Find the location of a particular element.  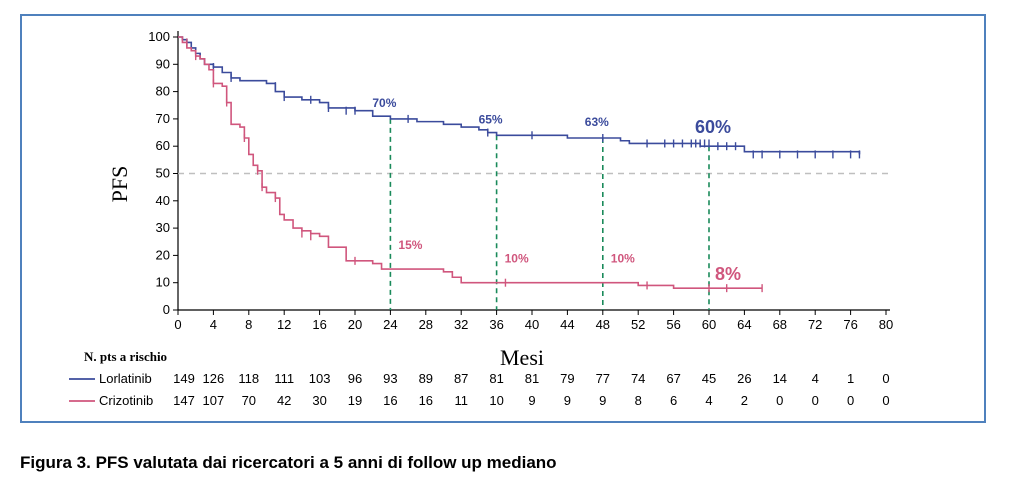

risk-value: 1 is located at coordinates (850, 378).